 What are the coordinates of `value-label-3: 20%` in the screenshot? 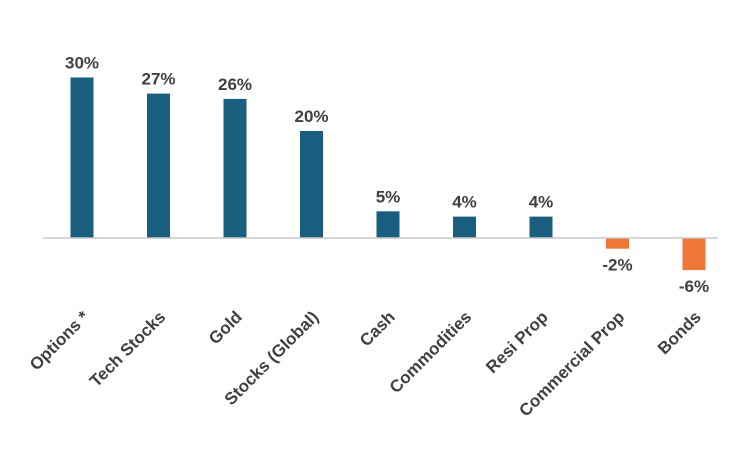 It's located at (311, 116).